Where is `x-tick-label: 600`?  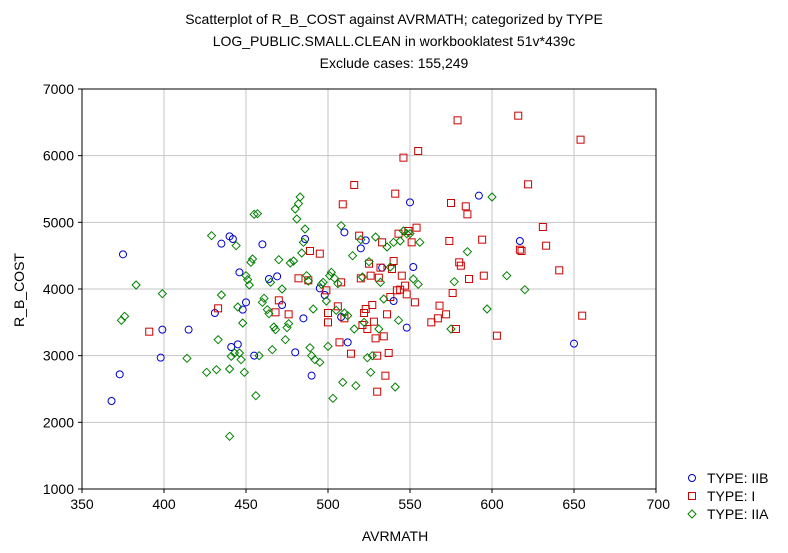 x-tick-label: 600 is located at coordinates (492, 504).